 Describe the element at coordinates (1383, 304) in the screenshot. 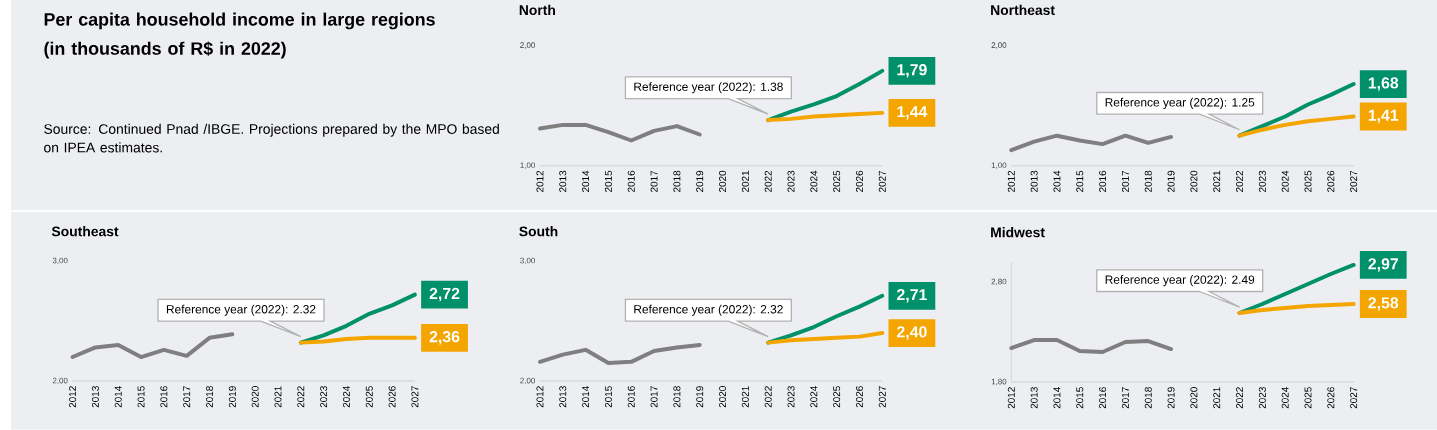

I see `data-label: 2,58` at that location.